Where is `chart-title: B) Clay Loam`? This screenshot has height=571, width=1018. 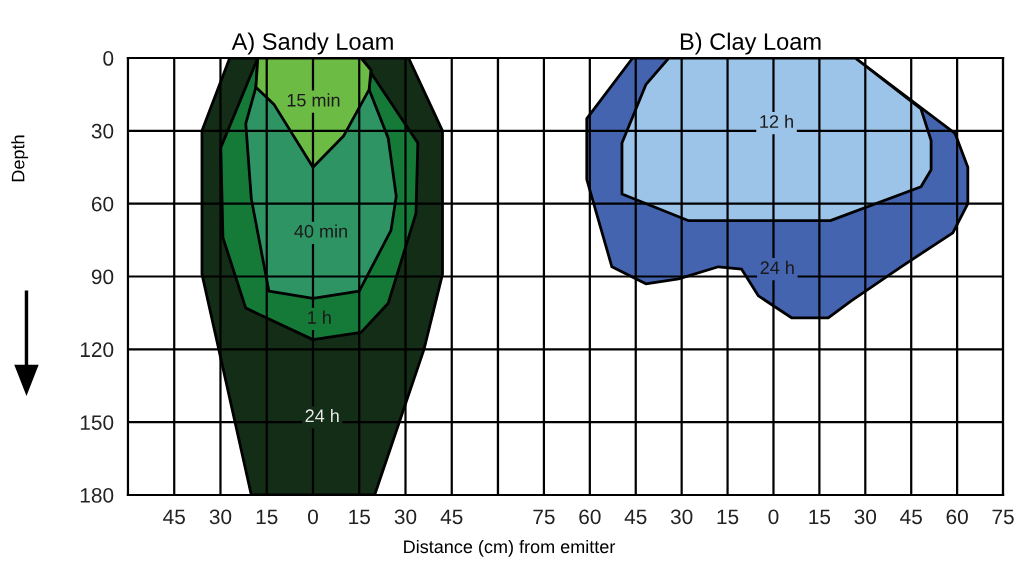
chart-title: B) Clay Loam is located at coordinates (750, 43).